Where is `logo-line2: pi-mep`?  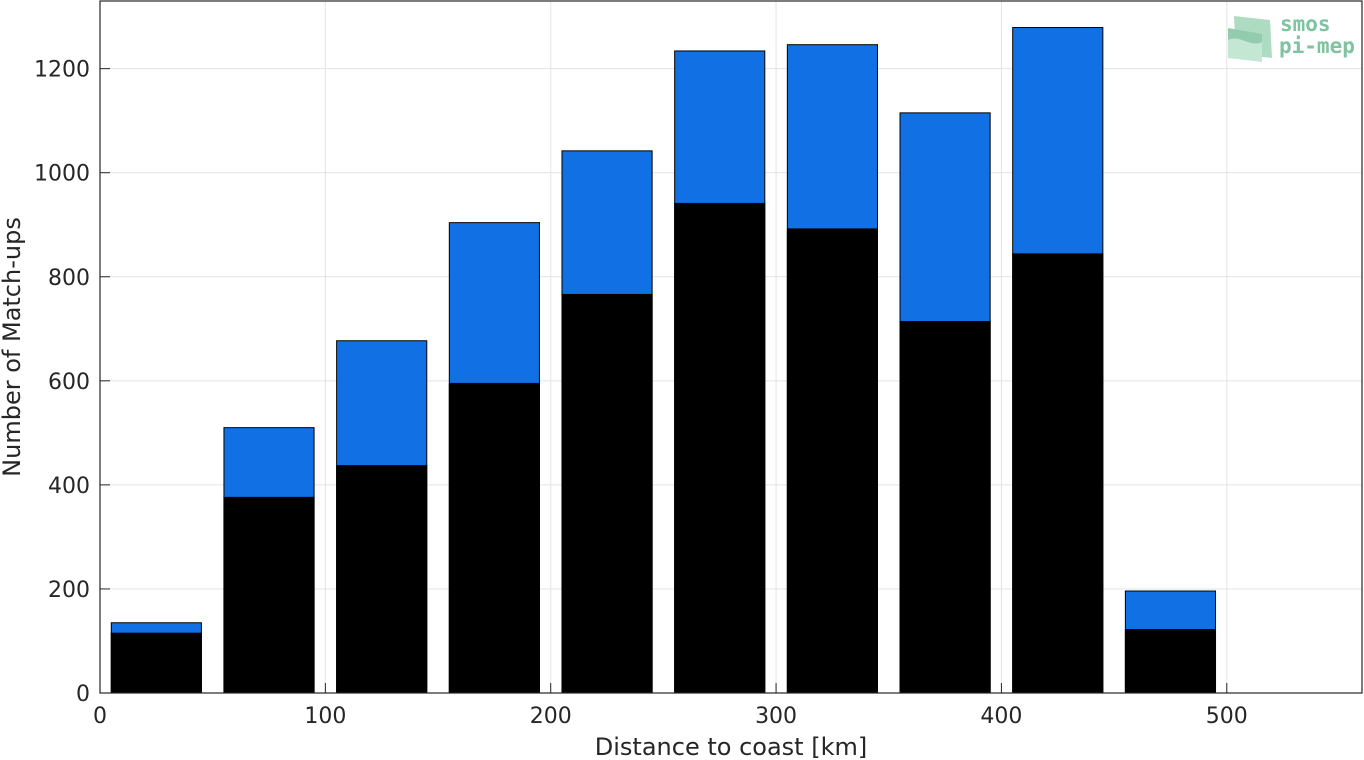 logo-line2: pi-mep is located at coordinates (1317, 46).